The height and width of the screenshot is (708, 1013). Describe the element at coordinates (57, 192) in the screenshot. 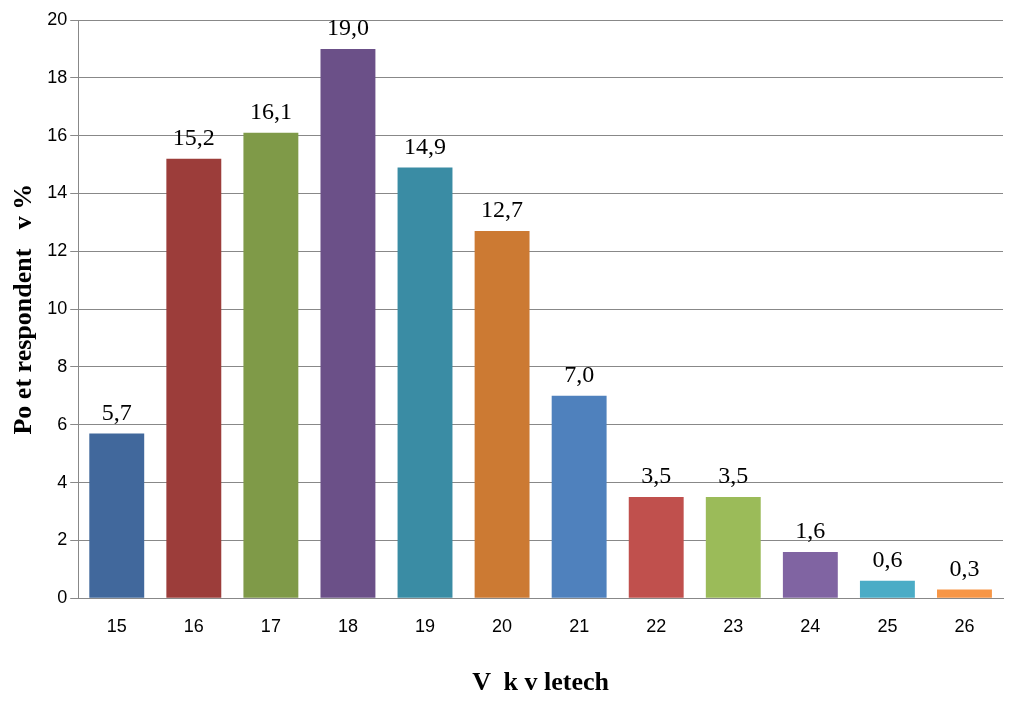

I see `y-tick-label: 14` at that location.